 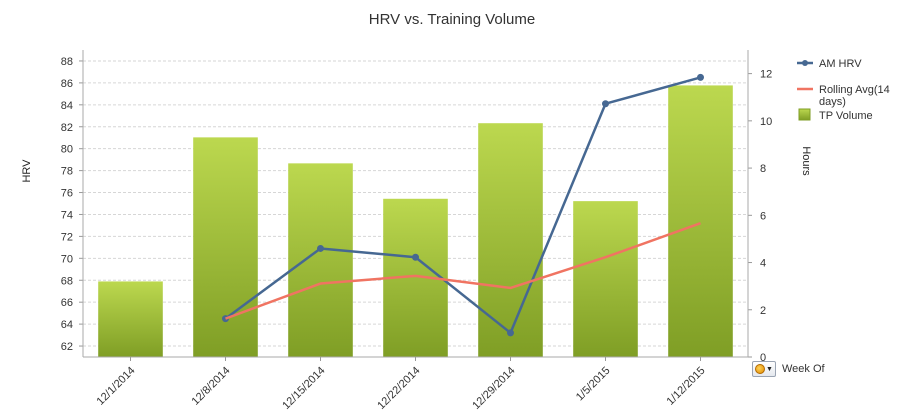 What do you see at coordinates (686, 386) in the screenshot?
I see `x-tick-label: 1/12/2015` at bounding box center [686, 386].